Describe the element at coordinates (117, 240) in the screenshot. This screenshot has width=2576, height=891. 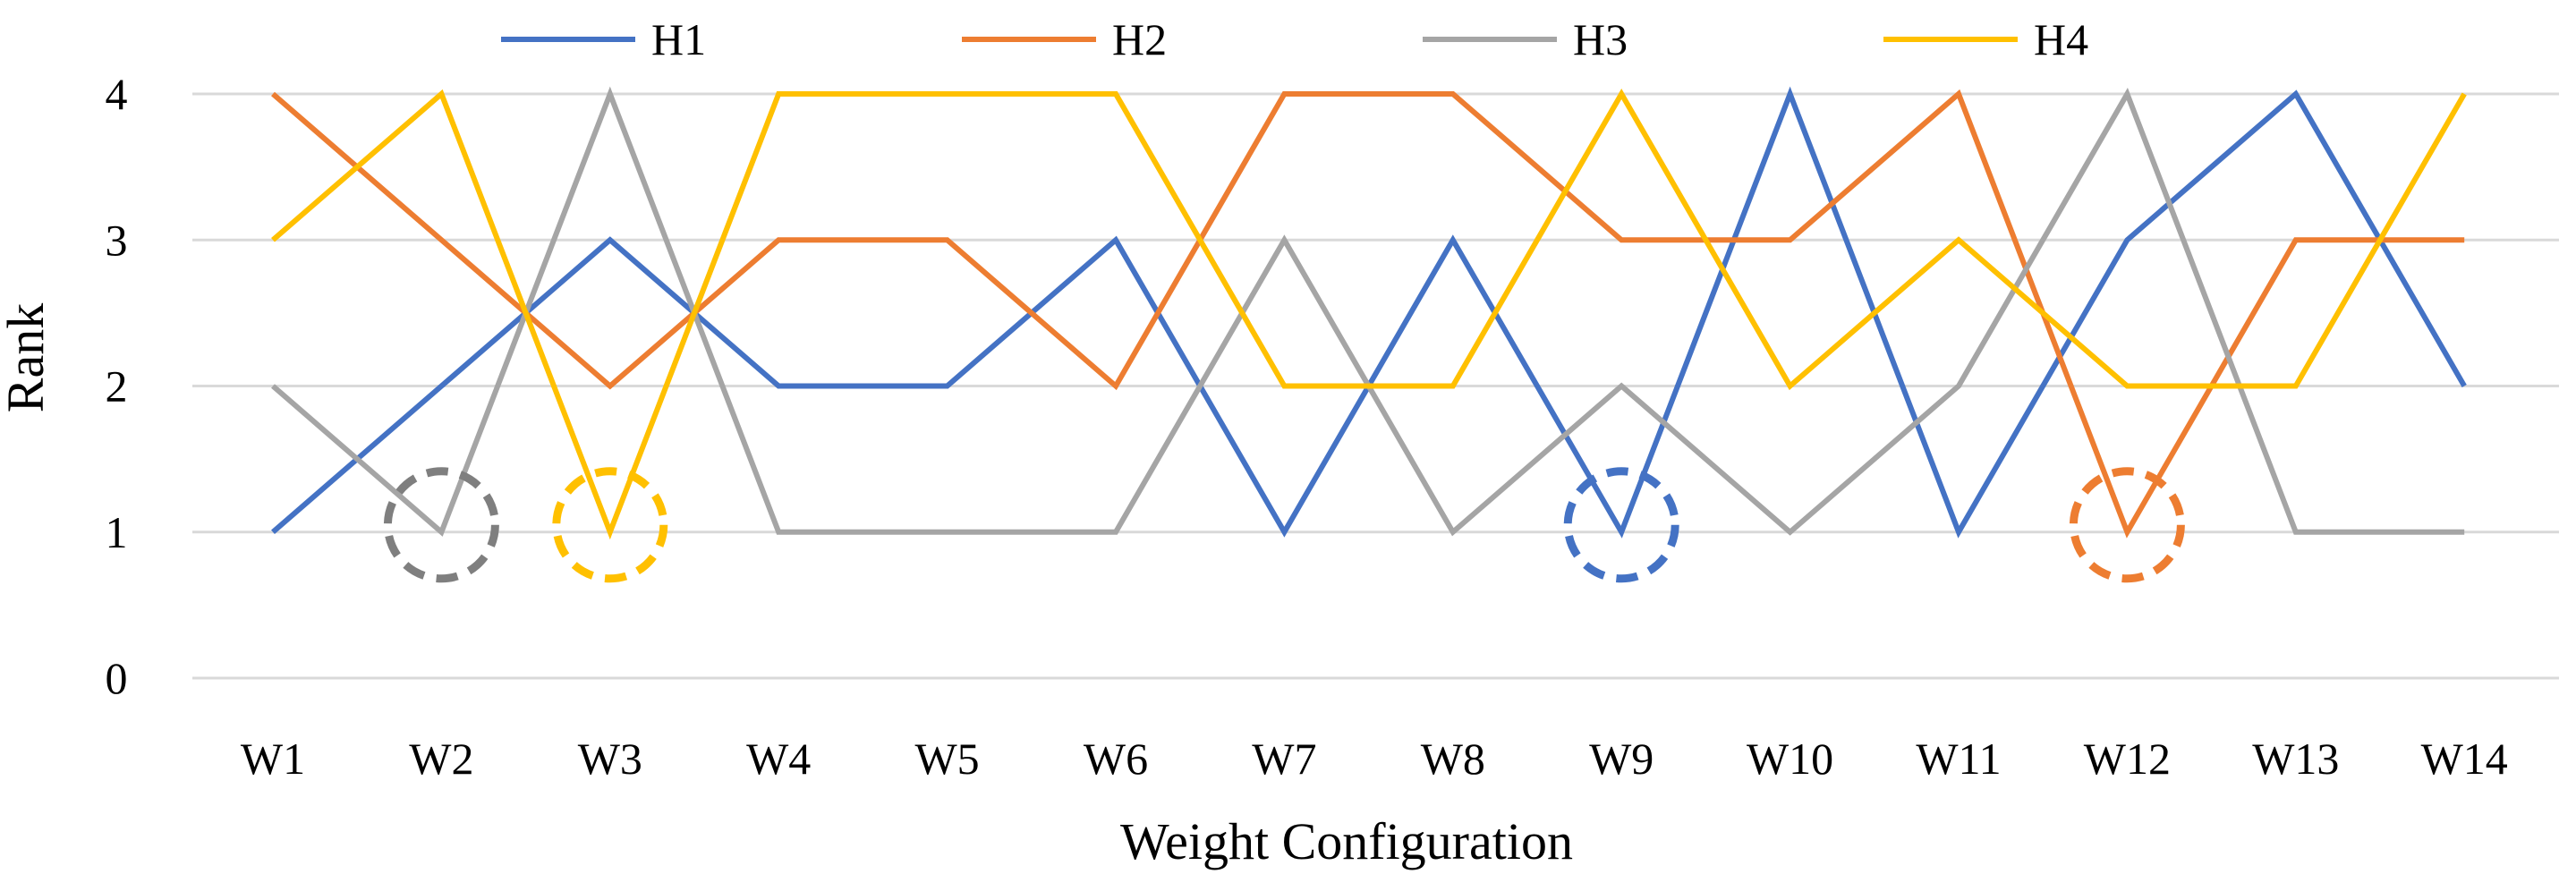
I see `y-tick-label: 3` at that location.